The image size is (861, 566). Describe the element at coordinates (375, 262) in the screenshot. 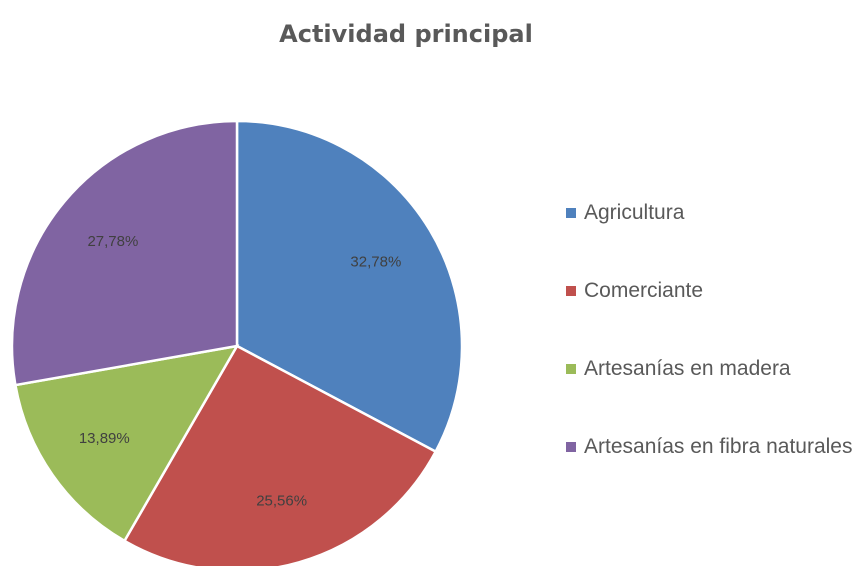

I see `value-label: 32,78%` at that location.